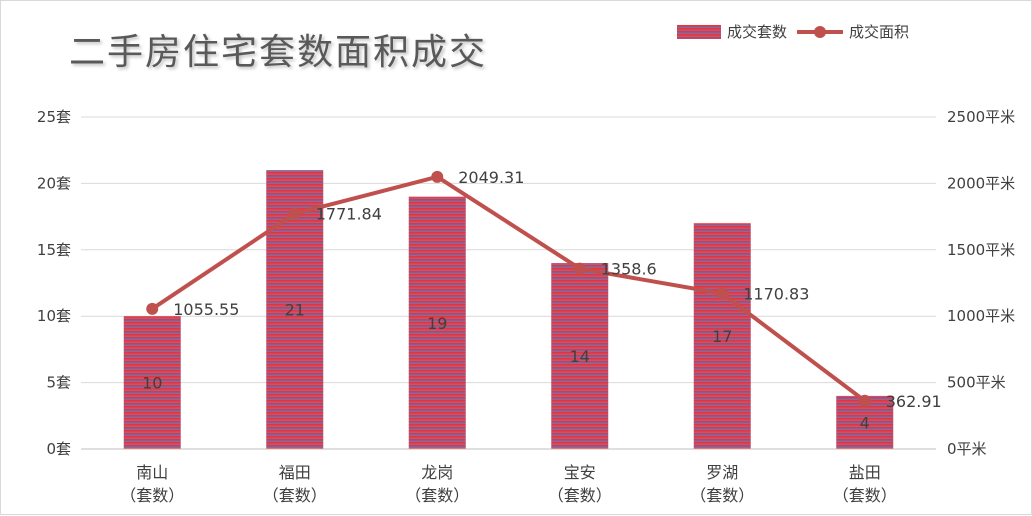  I want to click on y-right-tick-label: 1500平米, so click(981, 250).